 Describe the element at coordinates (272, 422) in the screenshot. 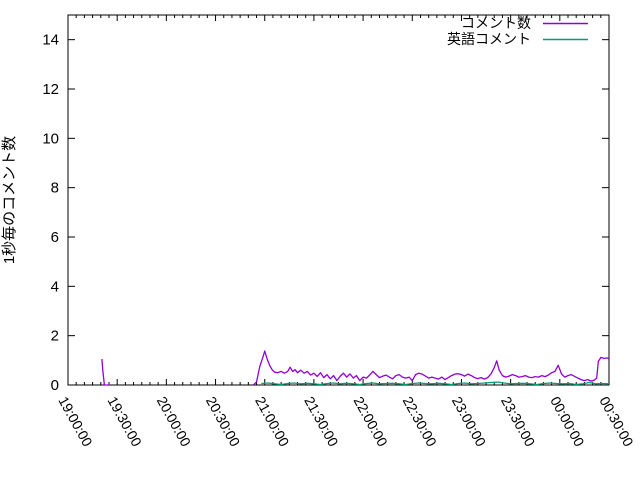

I see `x-tick-label: 21:00:00` at that location.